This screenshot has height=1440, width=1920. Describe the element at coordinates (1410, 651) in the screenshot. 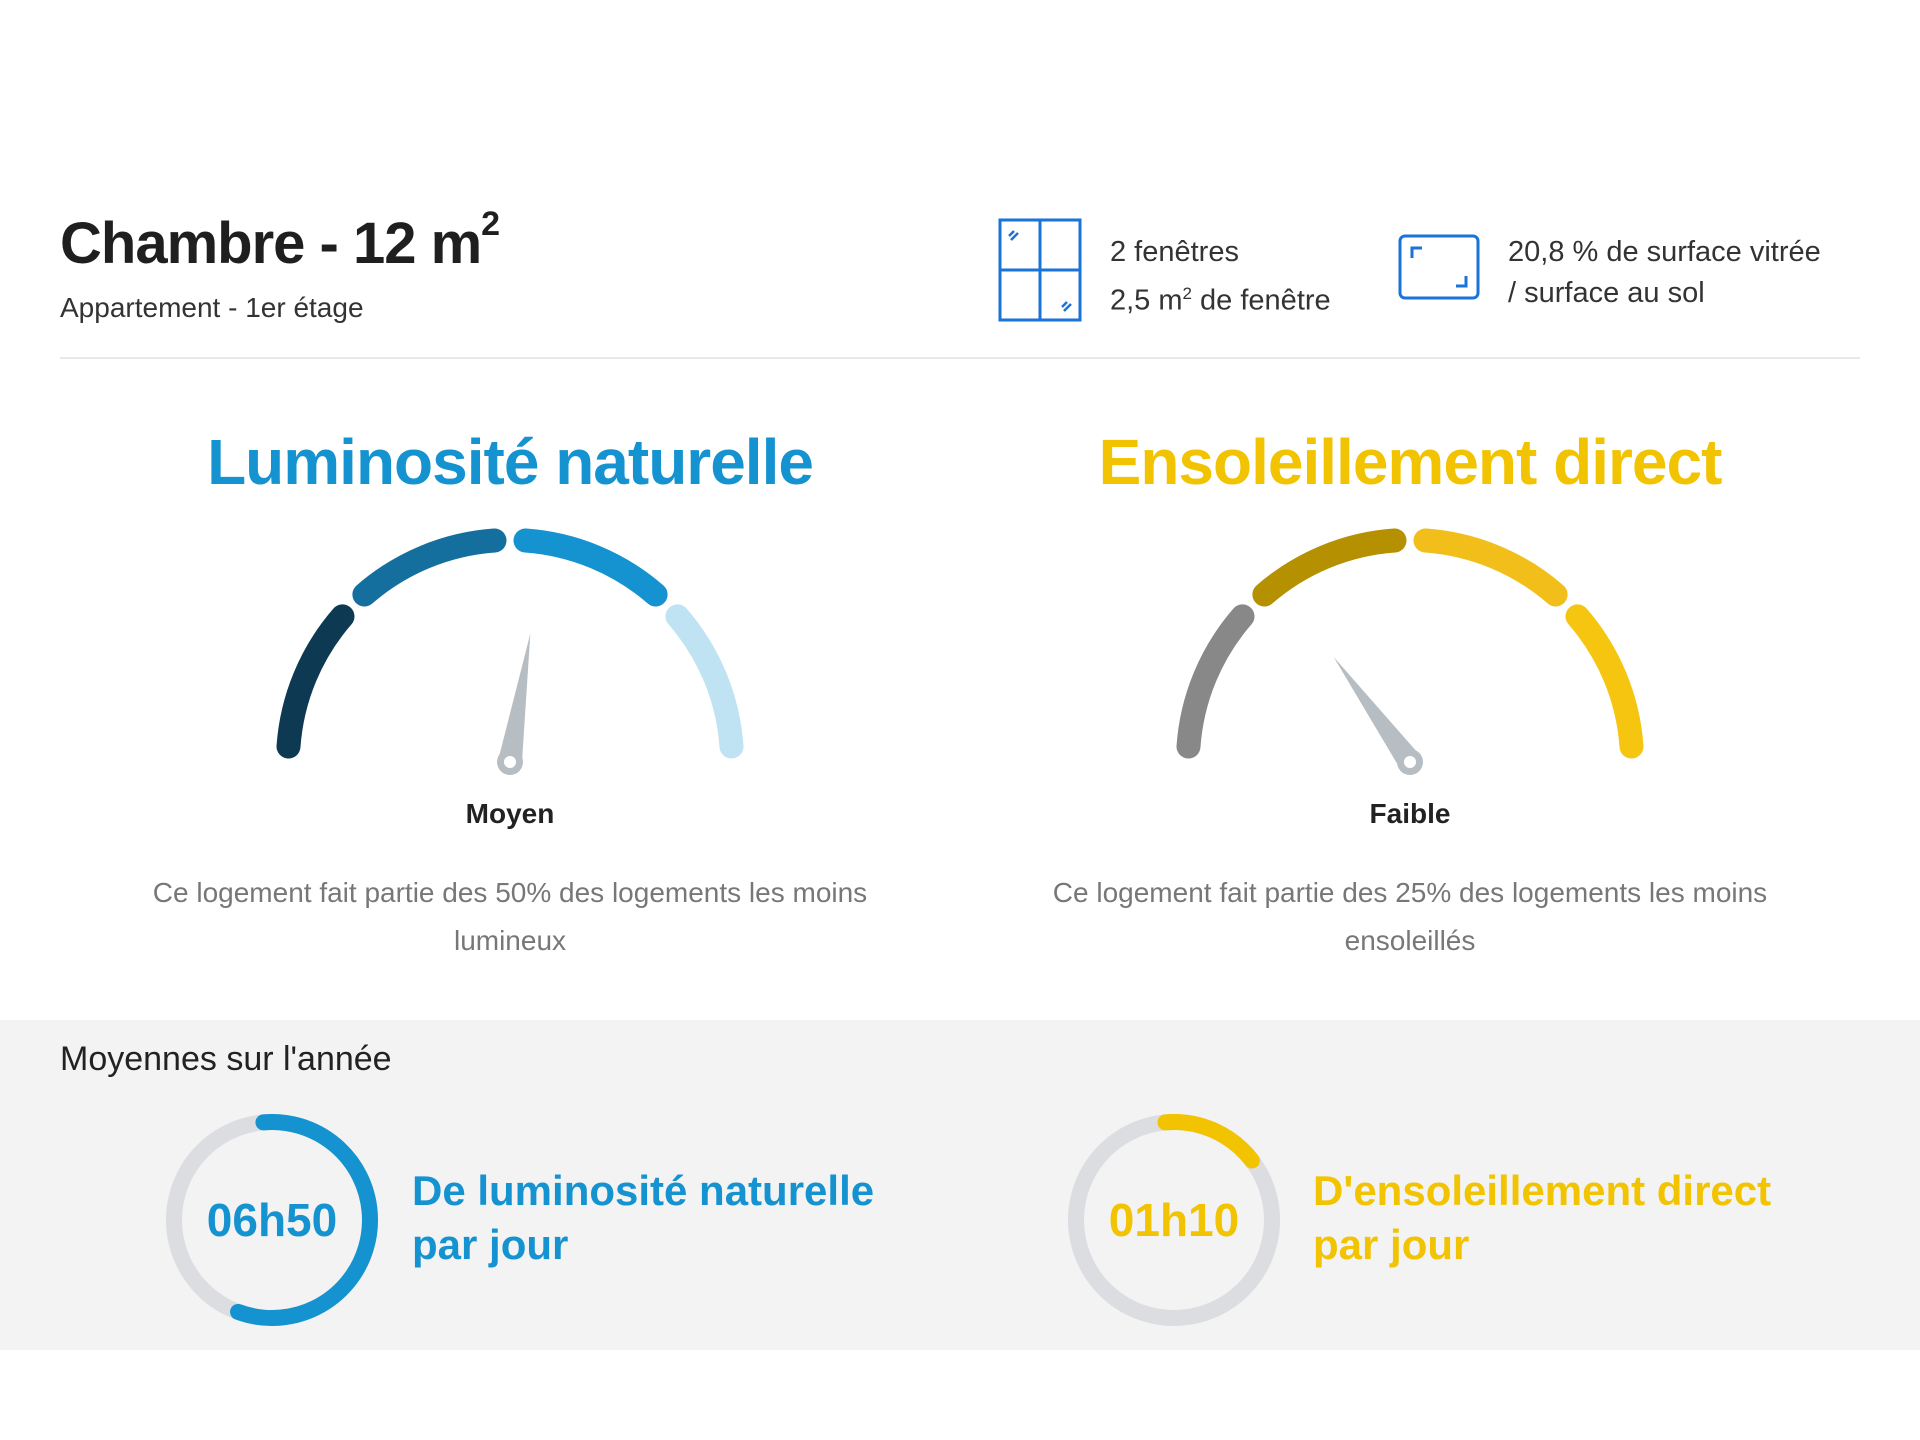

I see `sunshine-gauge` at that location.